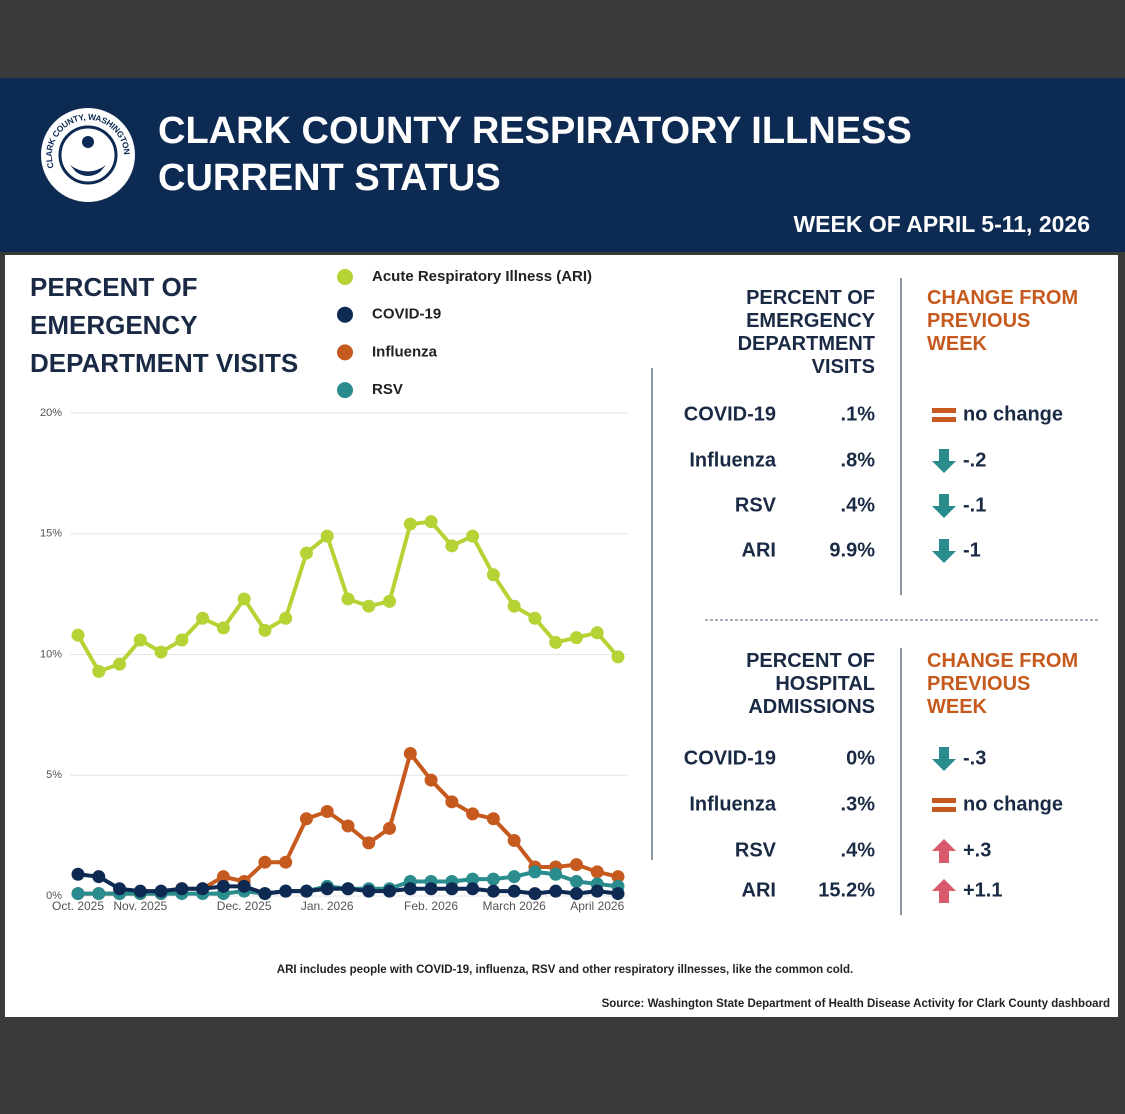 This screenshot has height=1114, width=1125. Describe the element at coordinates (405, 351) in the screenshot. I see `legend-label: Influenza` at that location.